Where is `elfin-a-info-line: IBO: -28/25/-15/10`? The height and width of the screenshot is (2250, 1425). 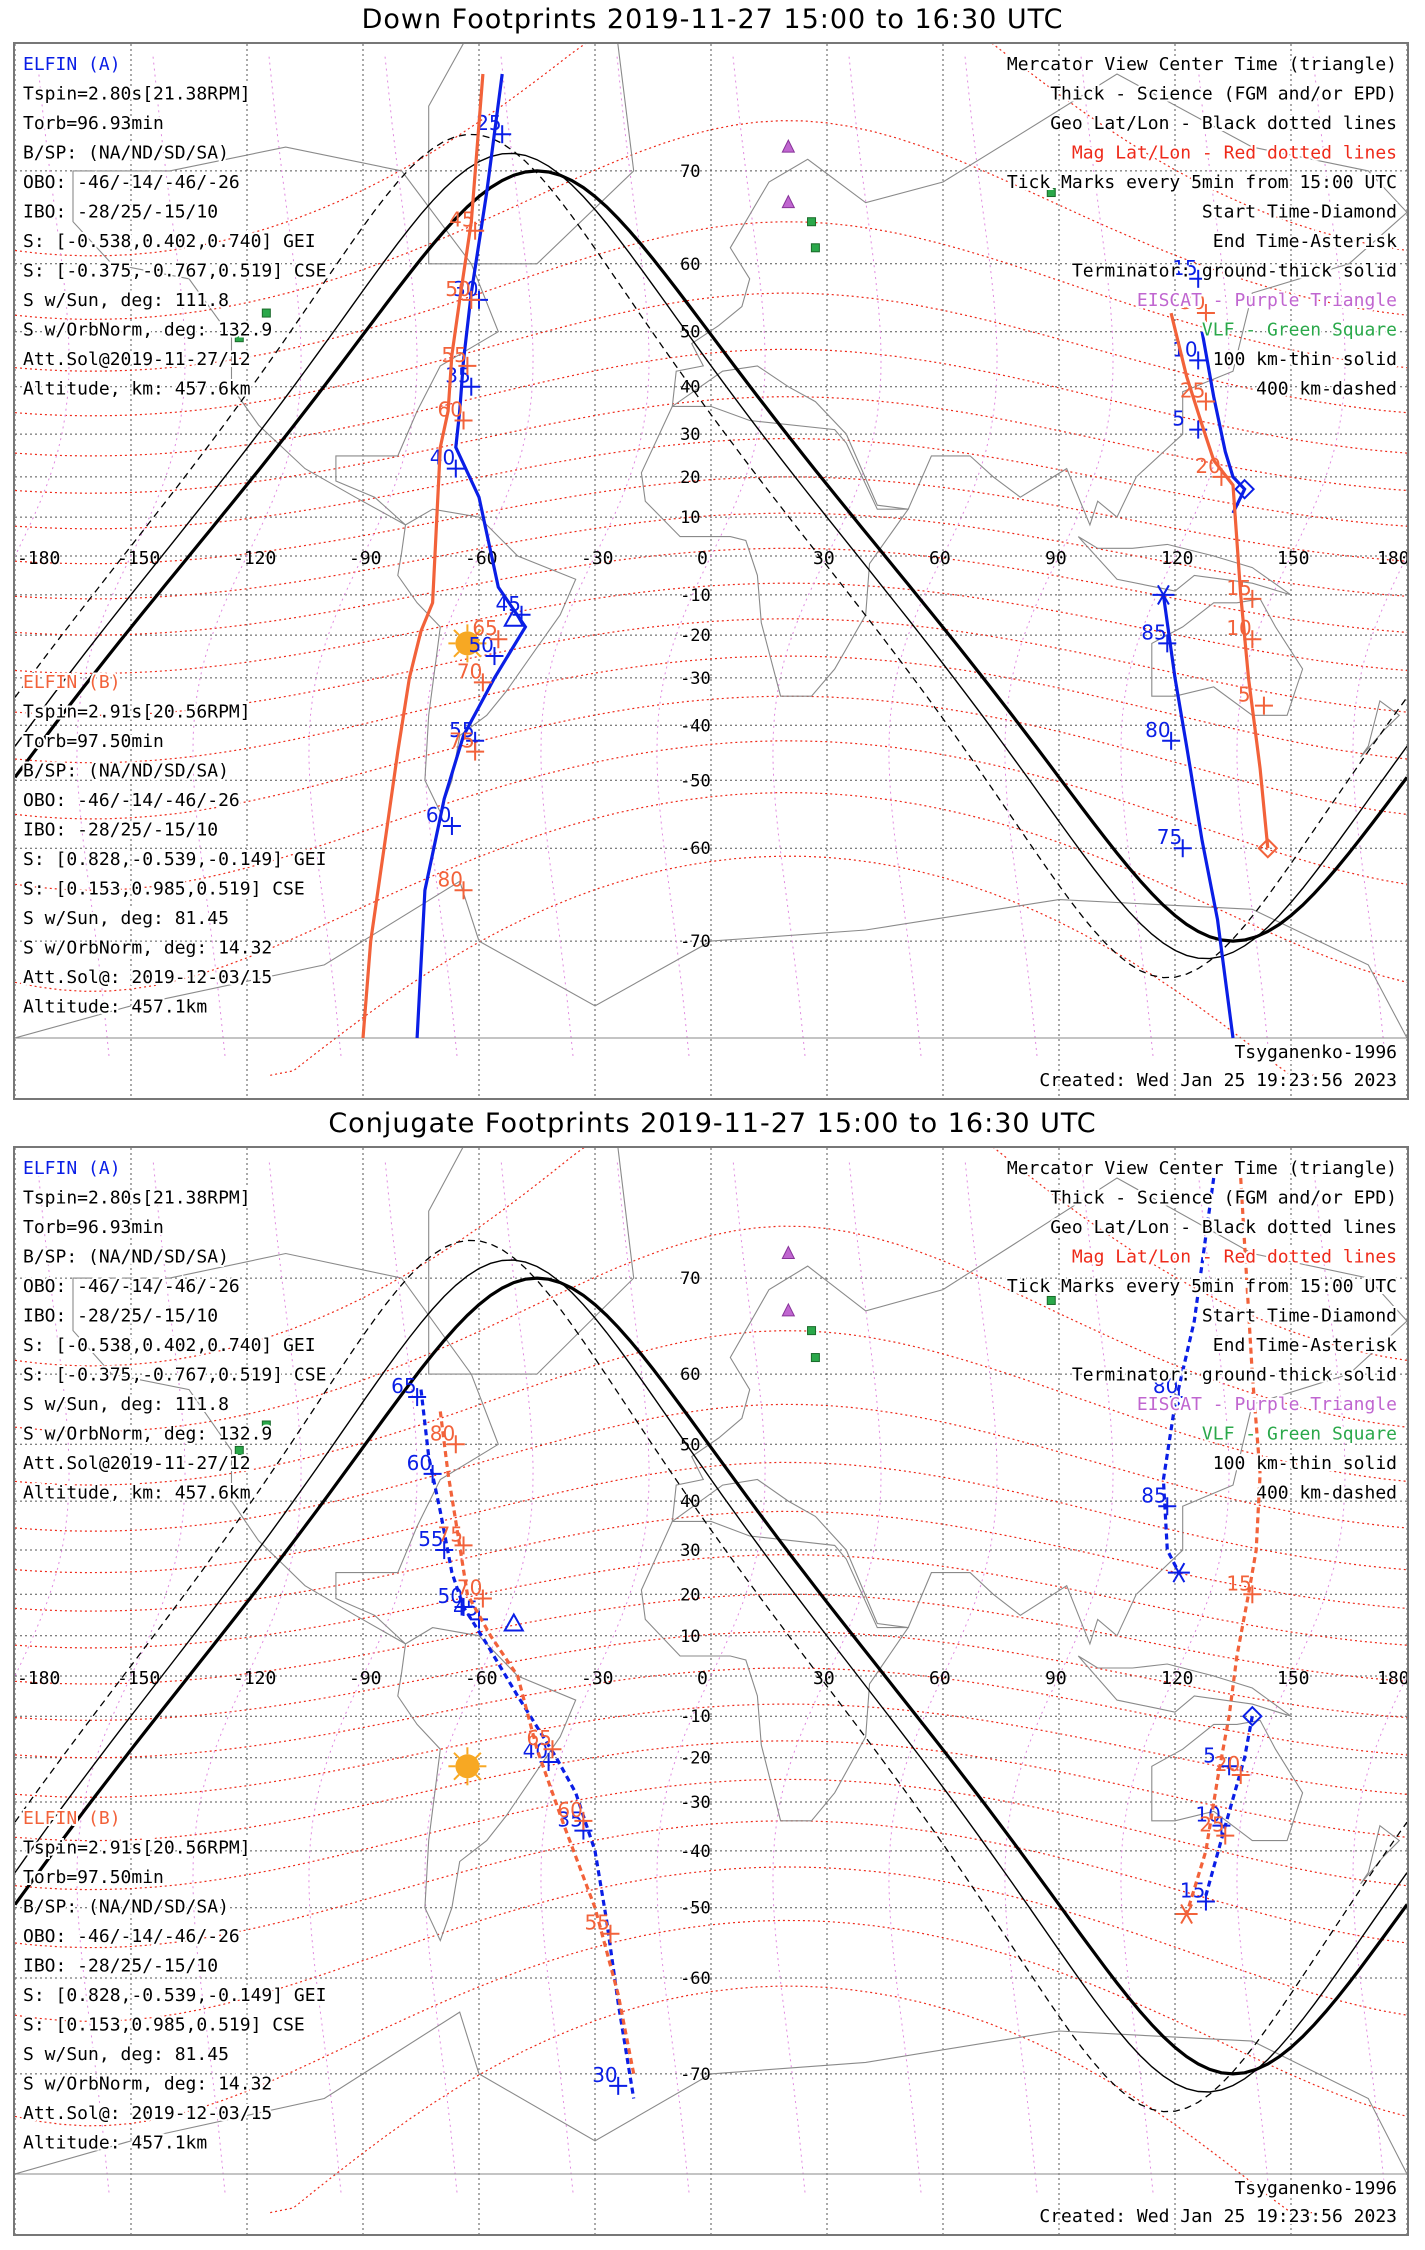 elfin-a-info-line: IBO: -28/25/-15/10 is located at coordinates (120, 212).